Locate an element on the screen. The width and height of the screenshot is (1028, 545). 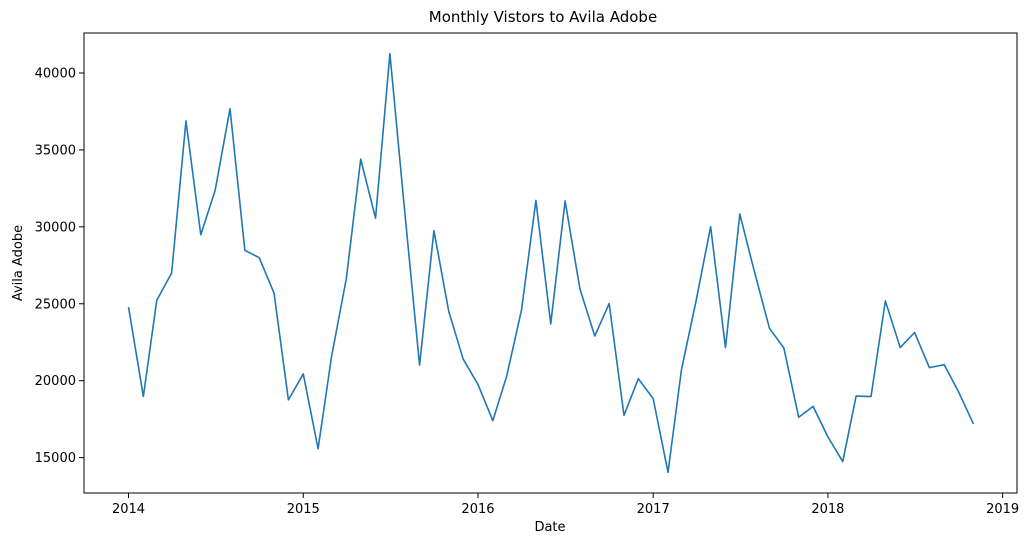
x-axis: 2014 2015 2016 2017 2018 2019 is located at coordinates (565, 505).